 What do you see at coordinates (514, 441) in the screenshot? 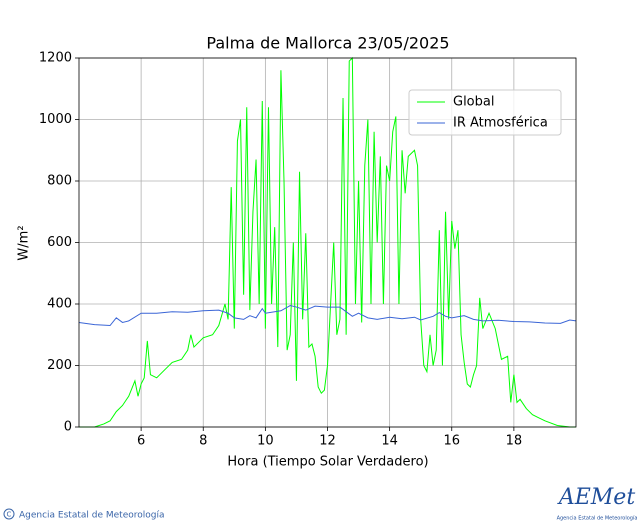
I see `x-tick-label: 18` at bounding box center [514, 441].